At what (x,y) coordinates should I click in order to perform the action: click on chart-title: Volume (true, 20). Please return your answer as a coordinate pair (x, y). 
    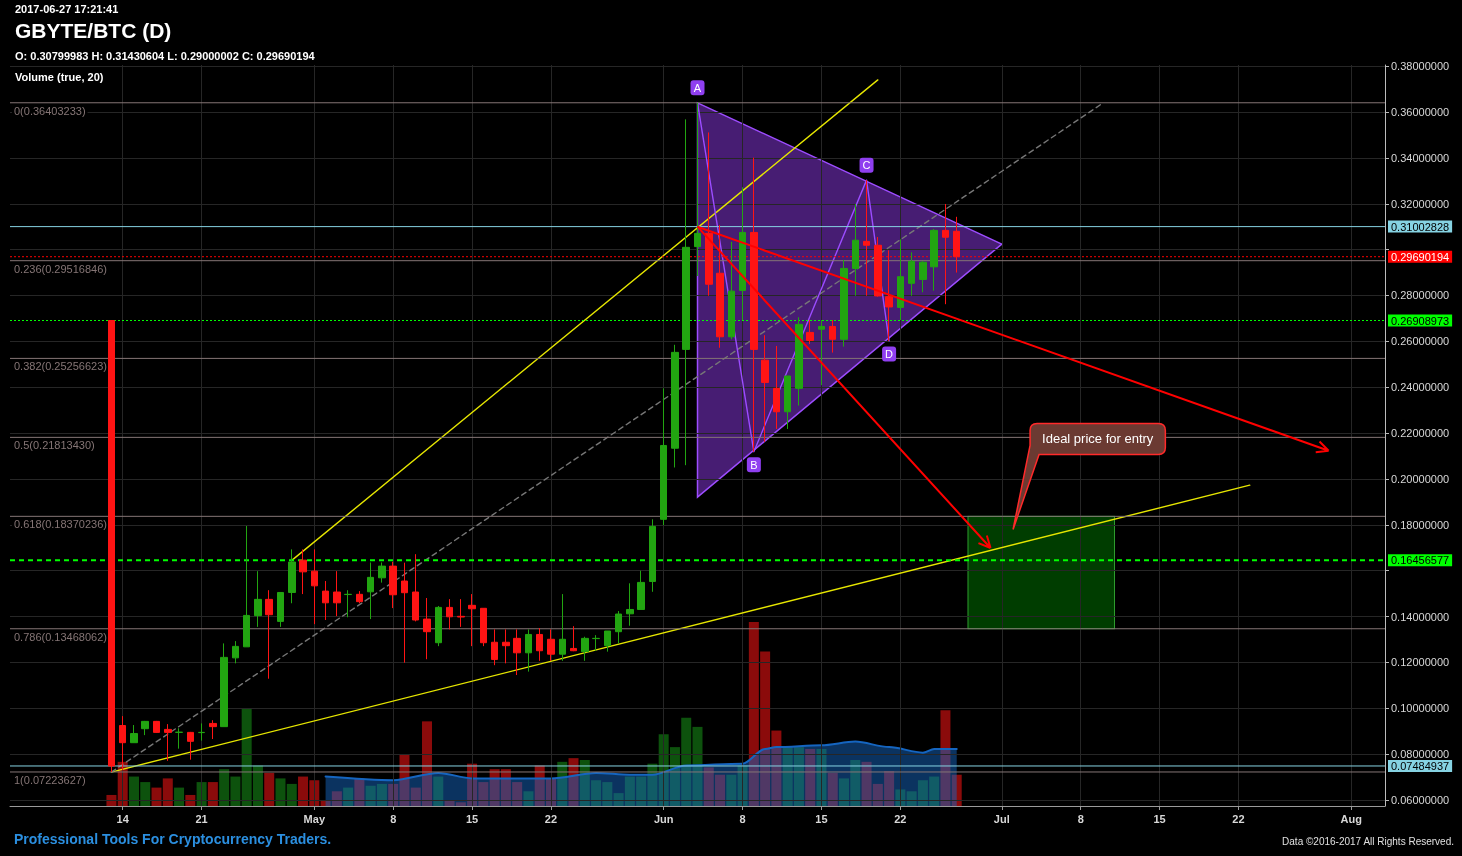
    Looking at the image, I should click on (59, 77).